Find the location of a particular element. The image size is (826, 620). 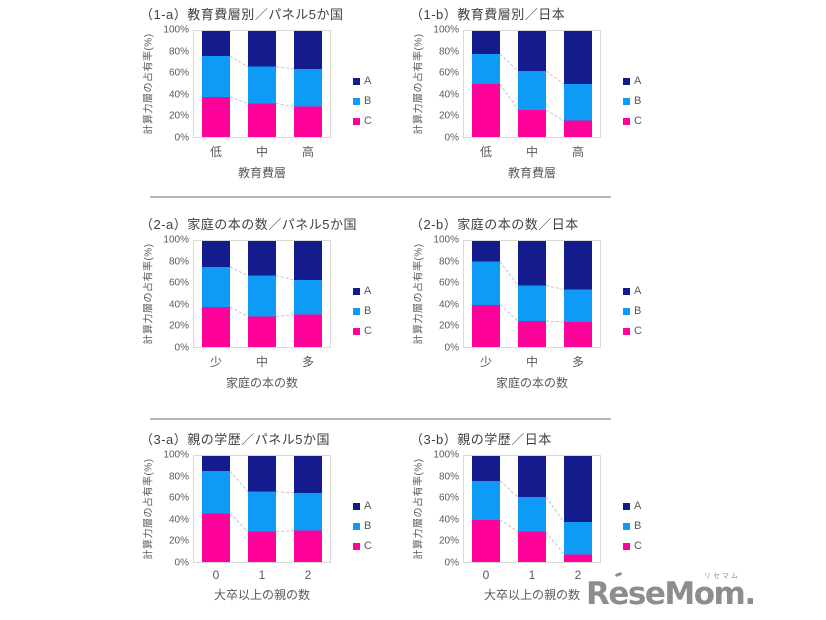

legend-item-B: B is located at coordinates (632, 526).